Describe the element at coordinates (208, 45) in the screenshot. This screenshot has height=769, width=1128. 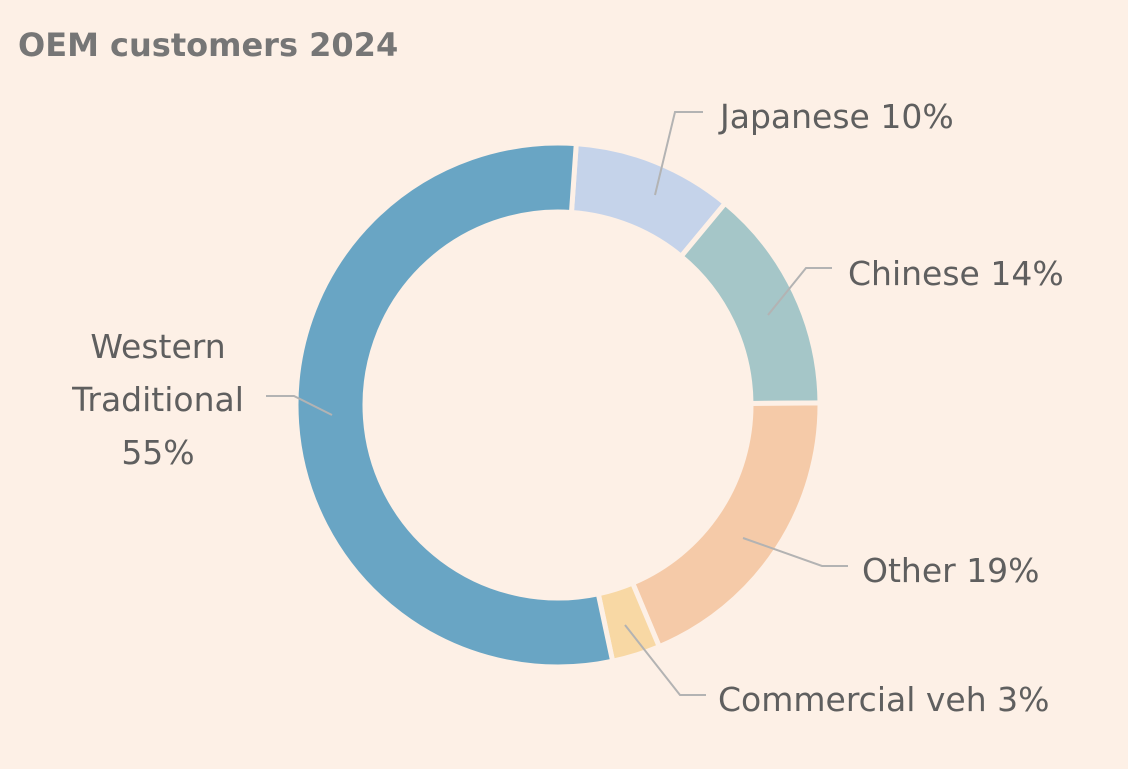
I see `chart-title: OEM customers 2024` at that location.